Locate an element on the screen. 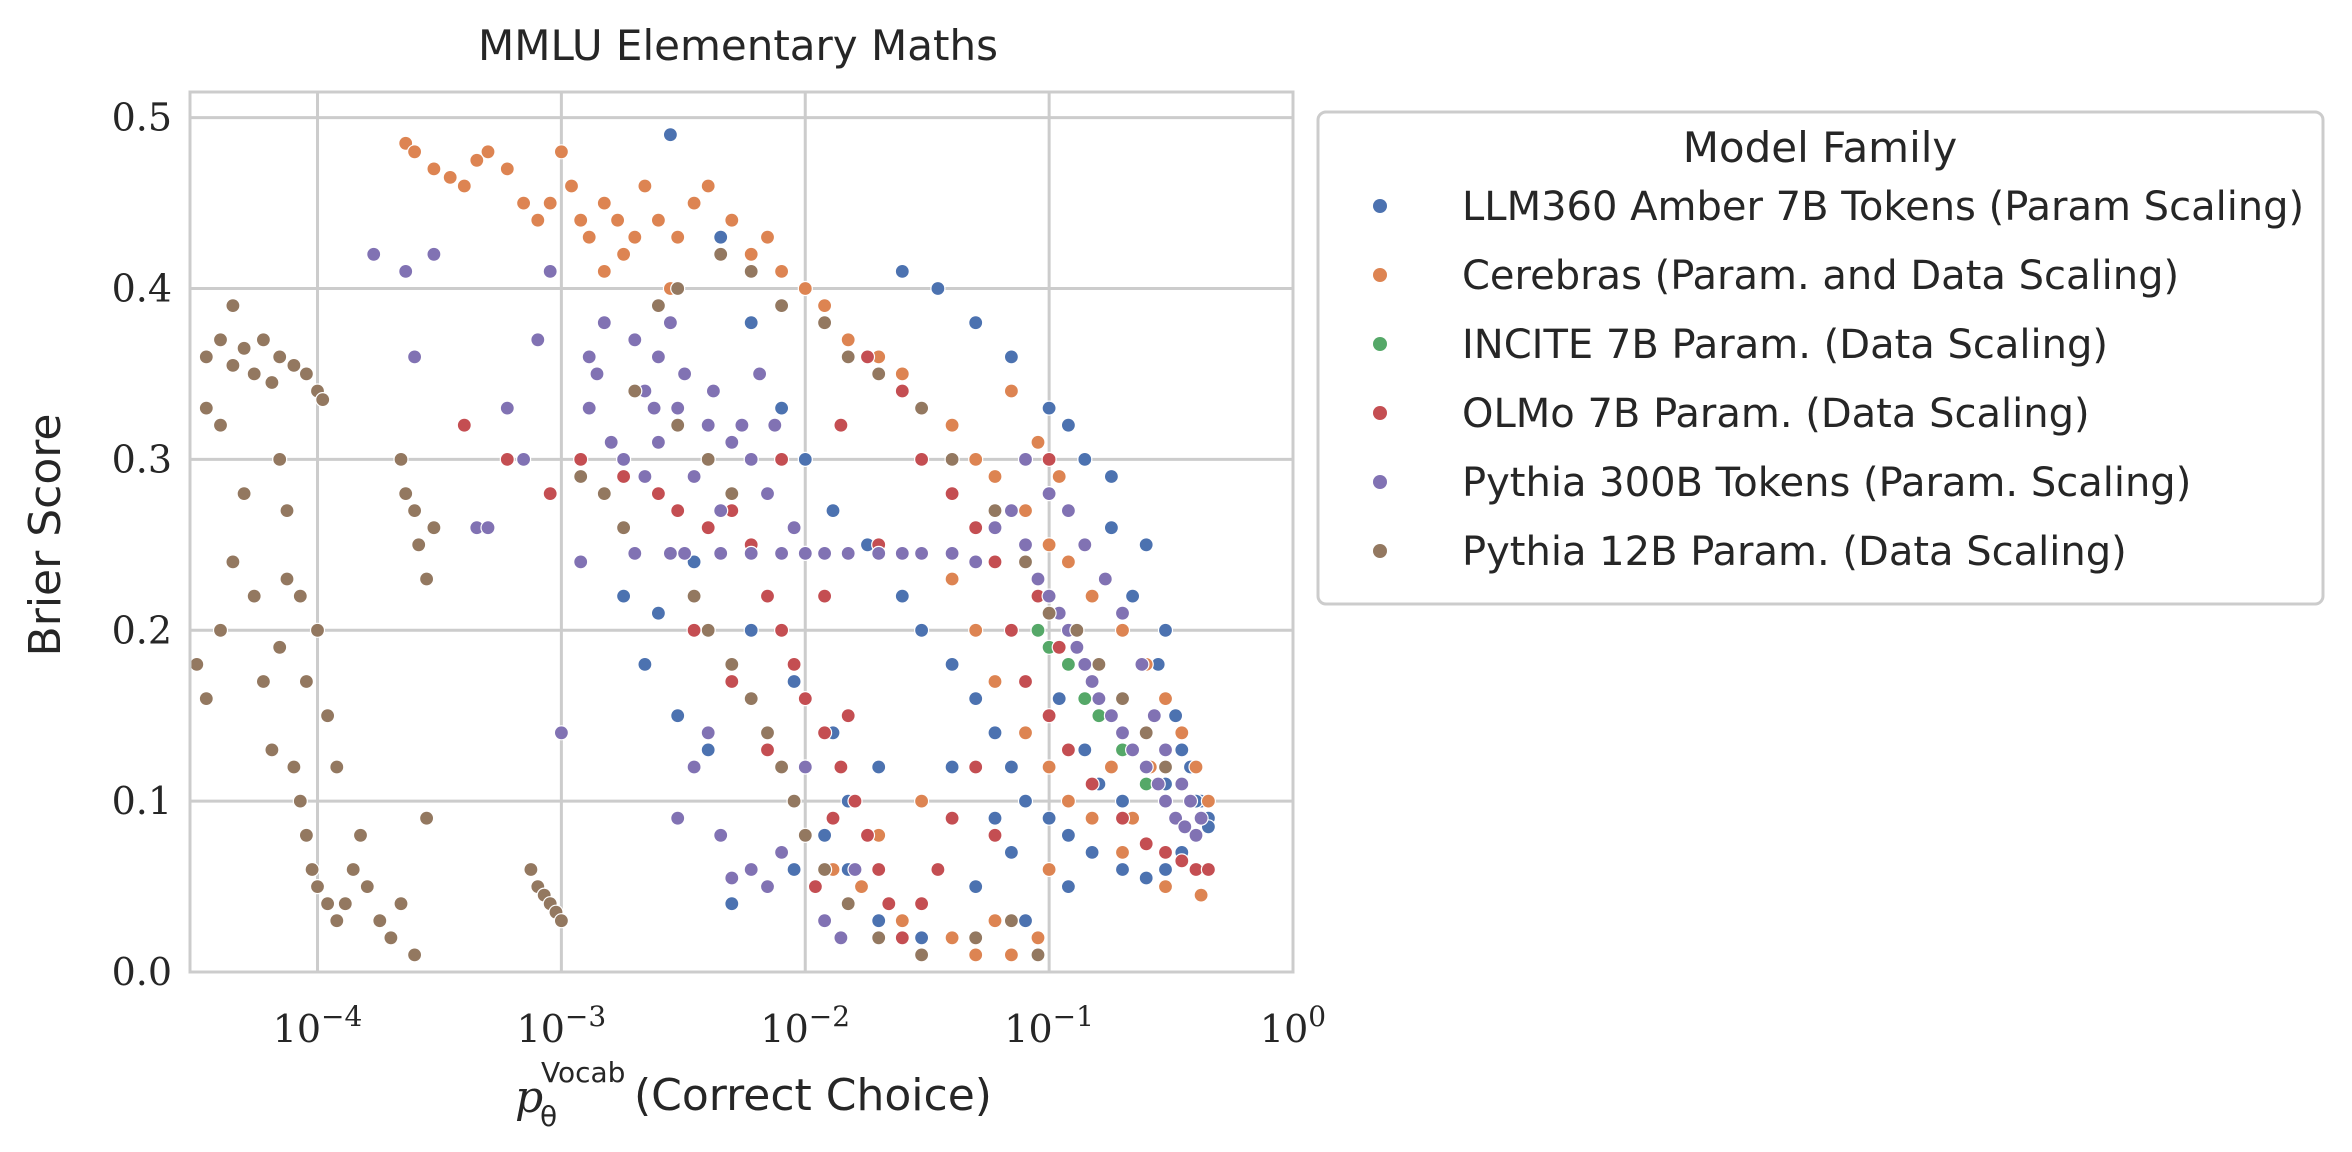 Image resolution: width=2352 pixels, height=1152 pixels. y-axis-label: Brier Score is located at coordinates (45, 535).